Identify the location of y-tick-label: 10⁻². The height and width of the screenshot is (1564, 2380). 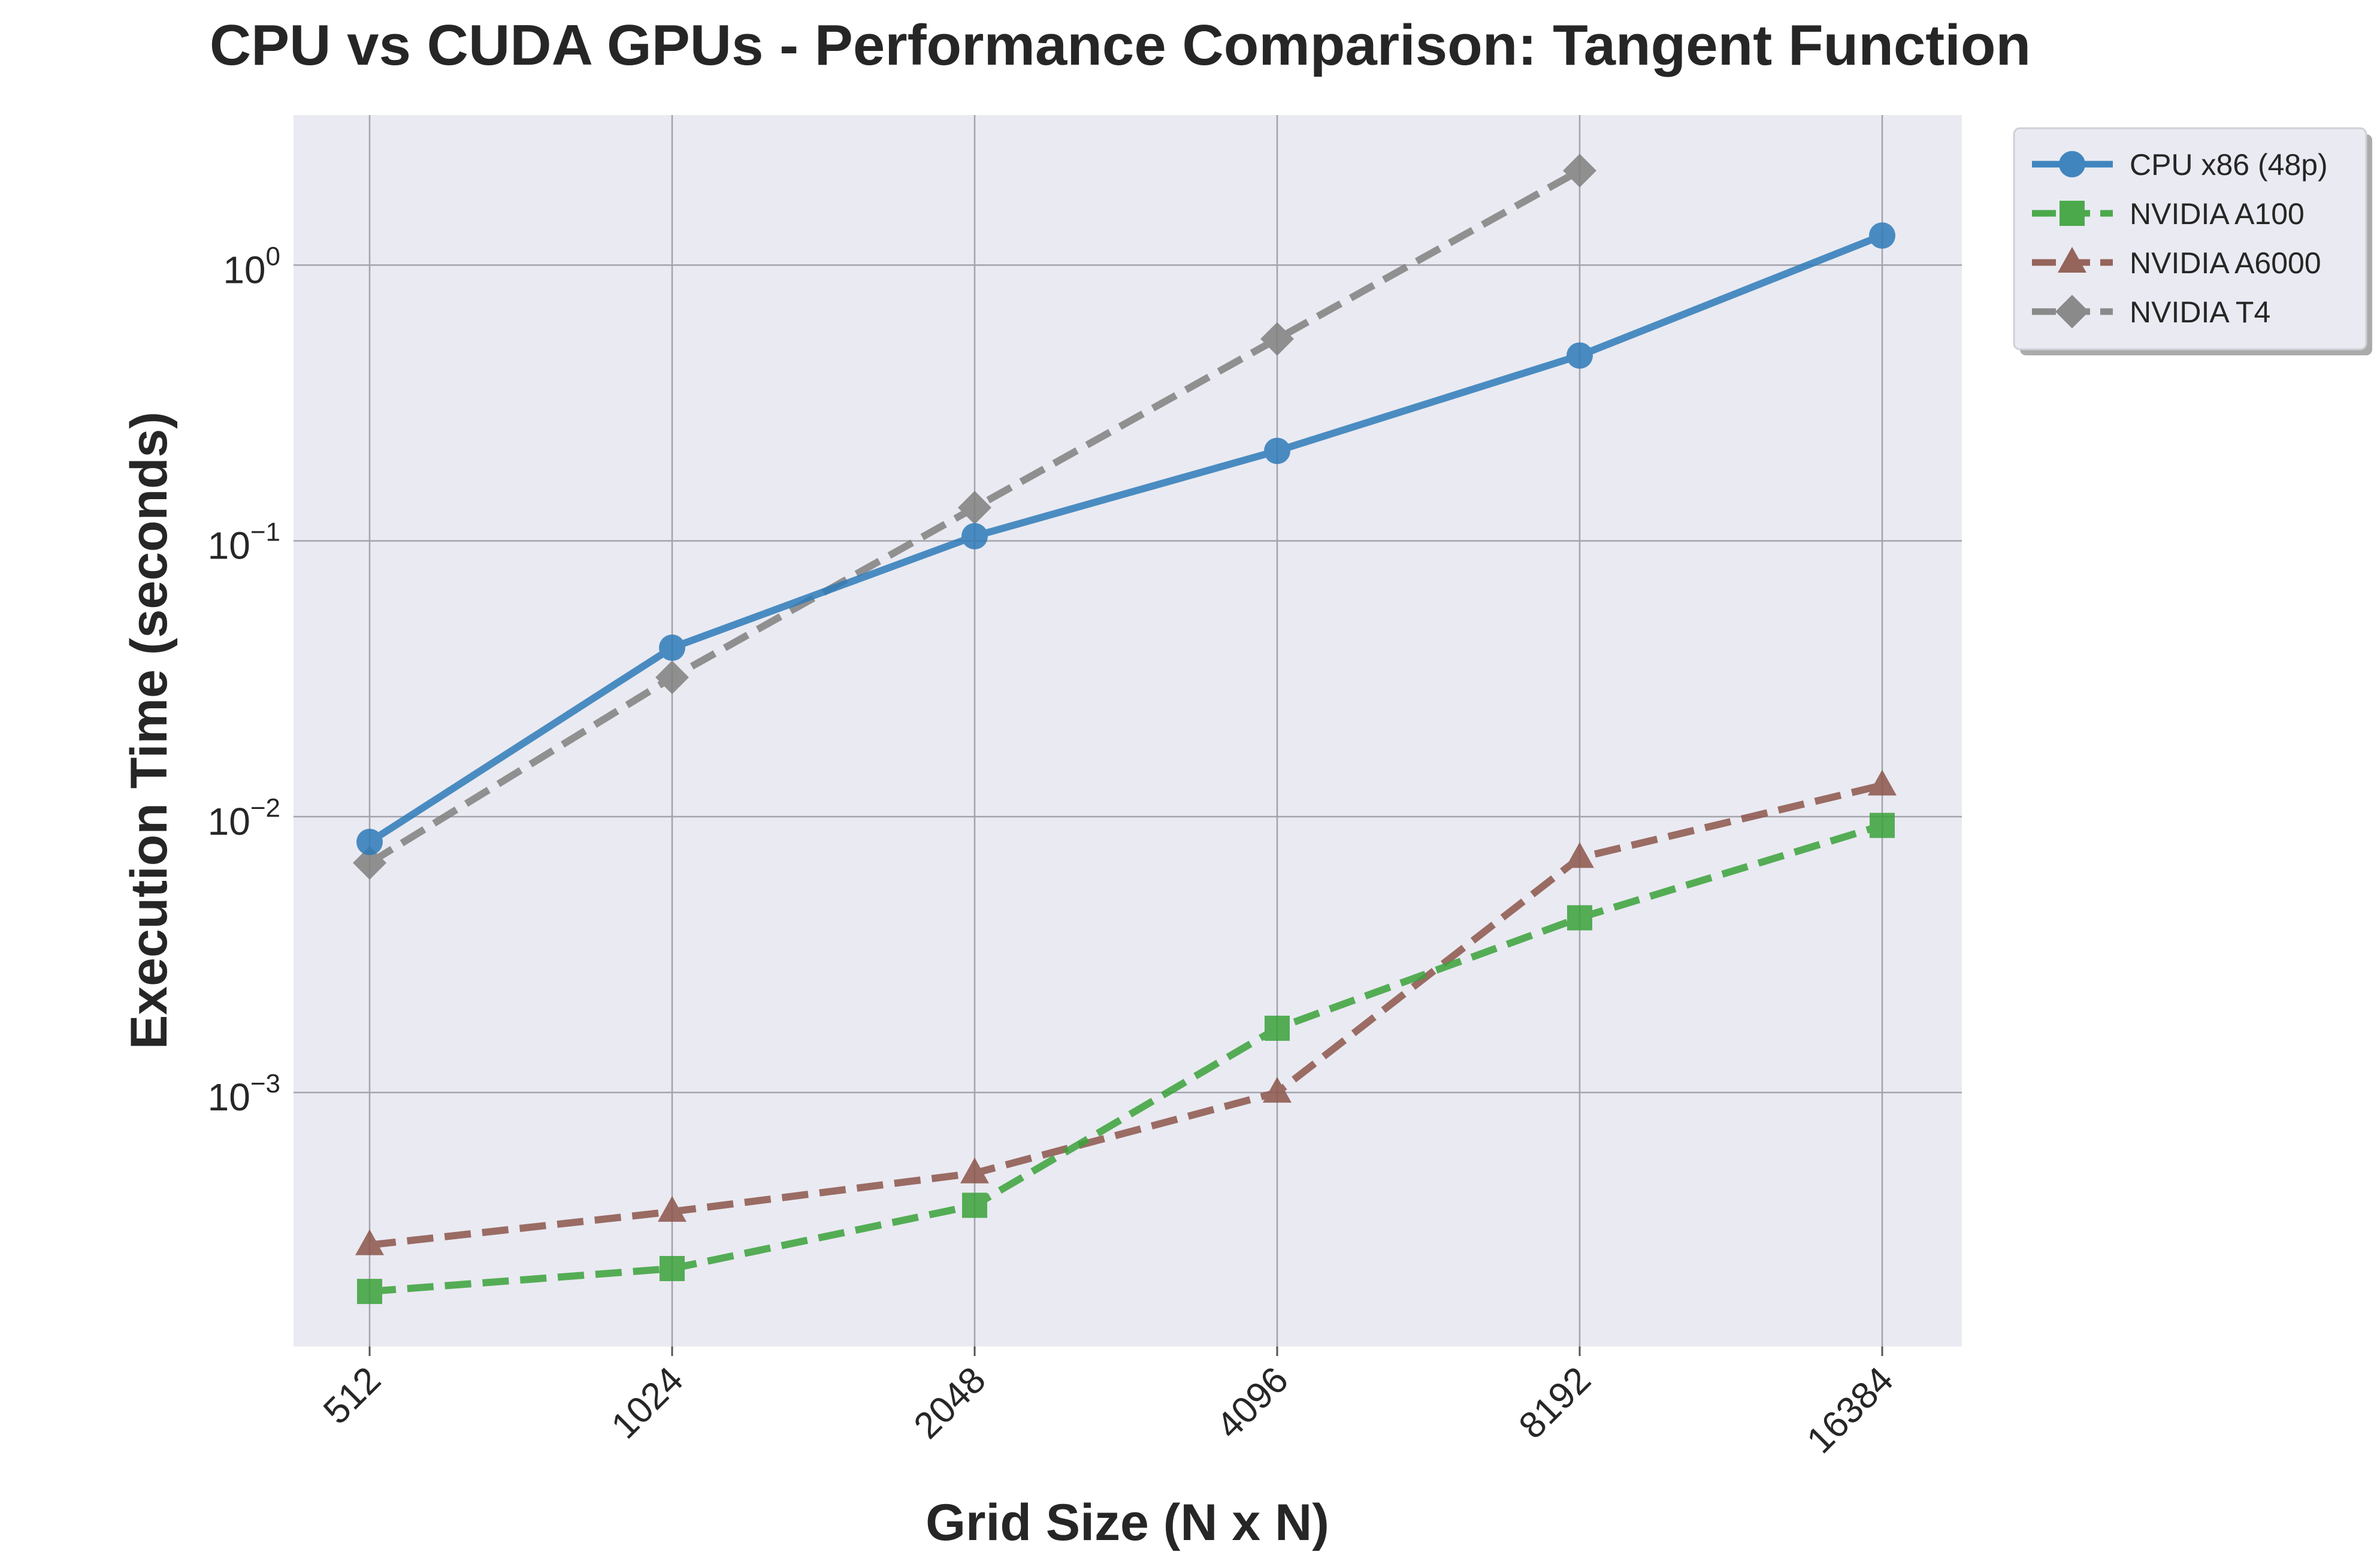
(244, 818).